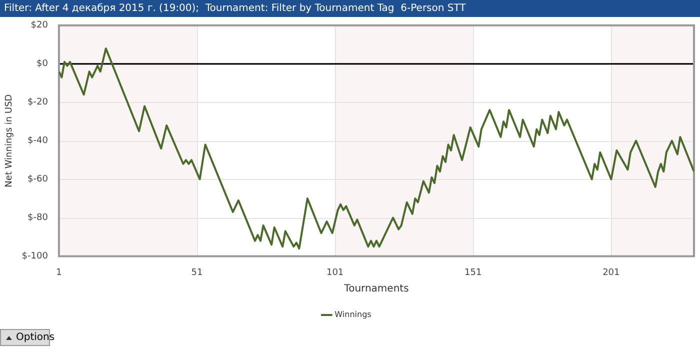  Describe the element at coordinates (197, 273) in the screenshot. I see `x-tick-label: 51` at that location.